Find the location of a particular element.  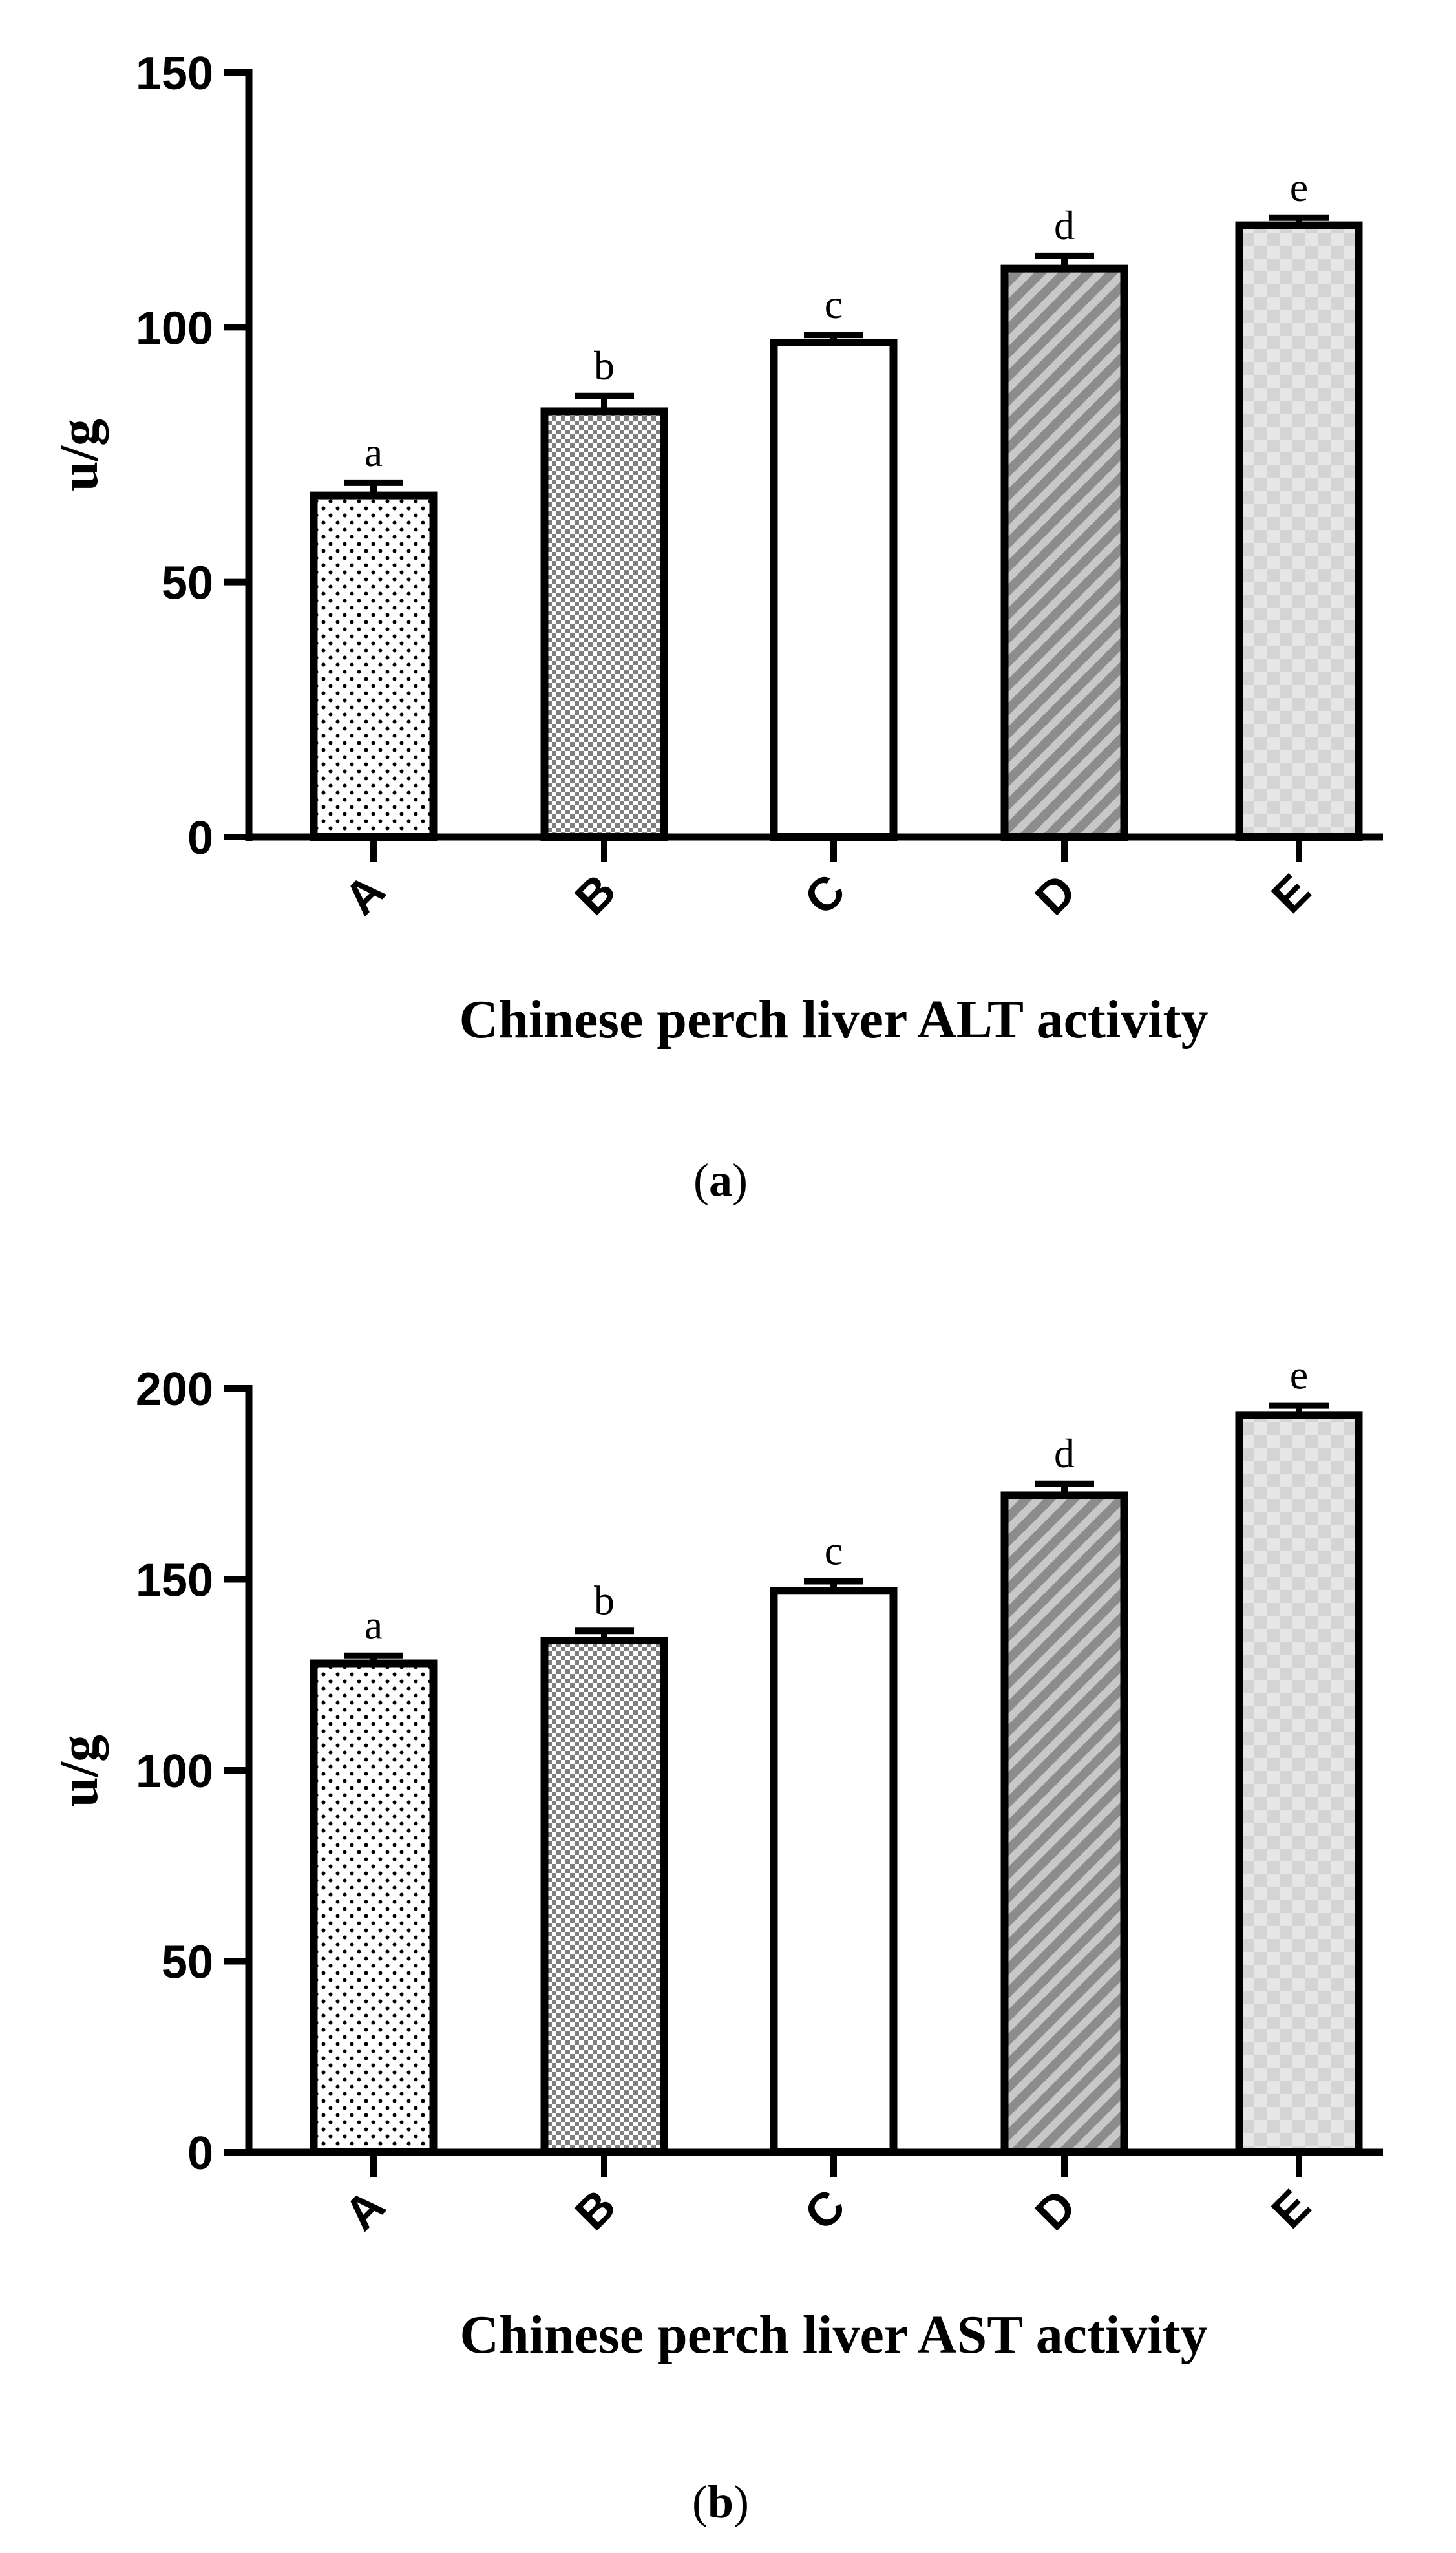

panel-caption: (a) is located at coordinates (720, 1180).